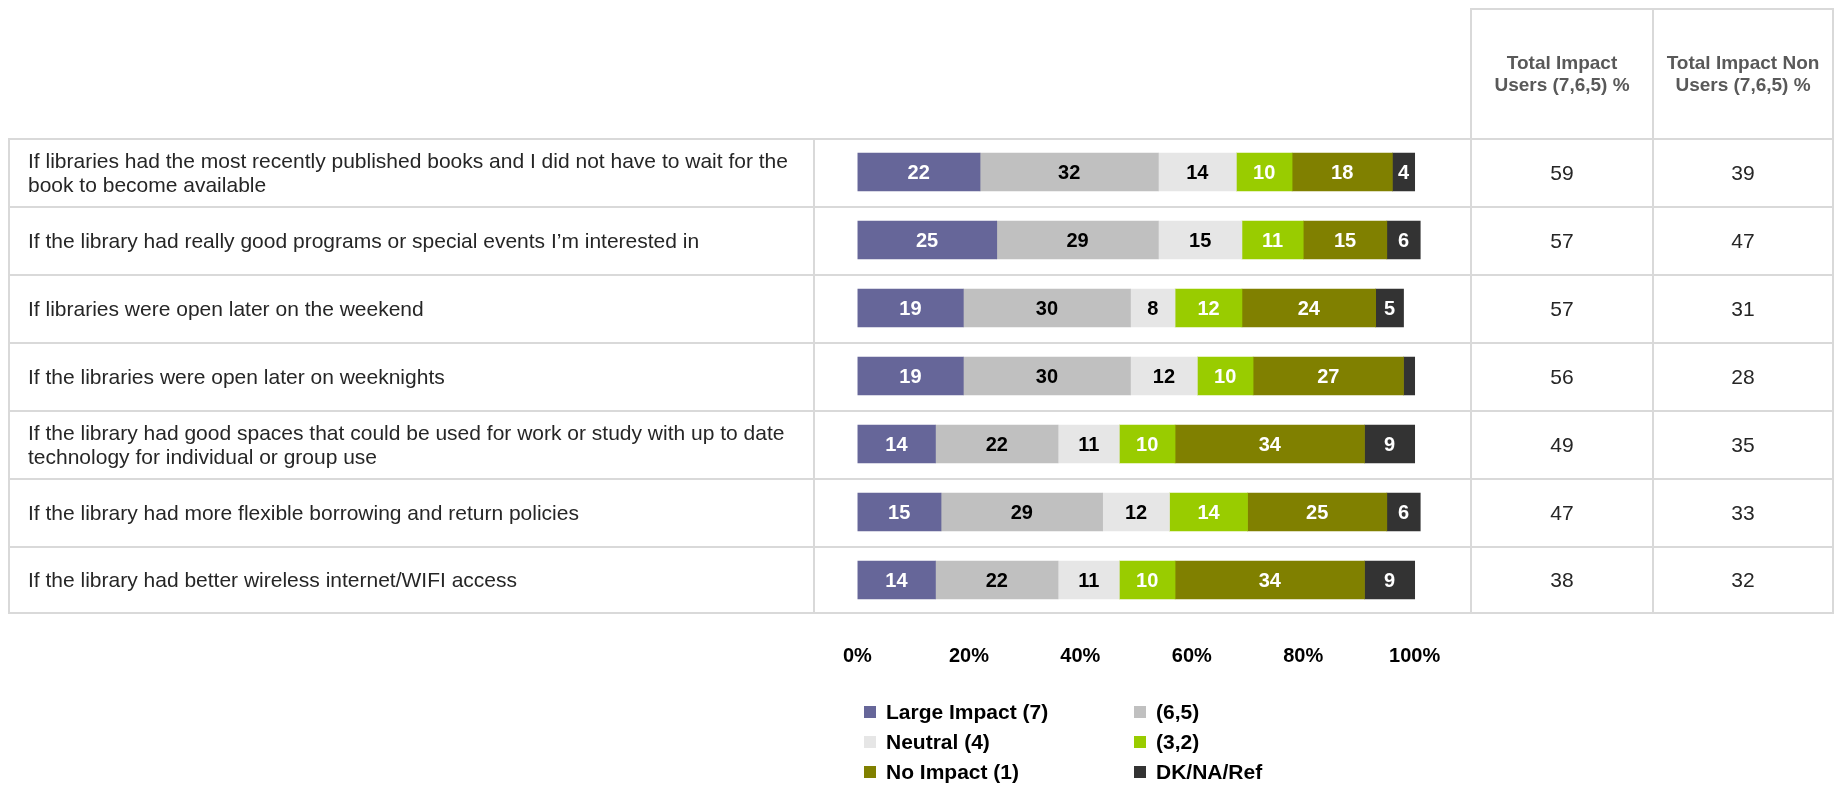 This screenshot has width=1843, height=793. What do you see at coordinates (1178, 712) in the screenshot?
I see `legend-label: (6,5)` at bounding box center [1178, 712].